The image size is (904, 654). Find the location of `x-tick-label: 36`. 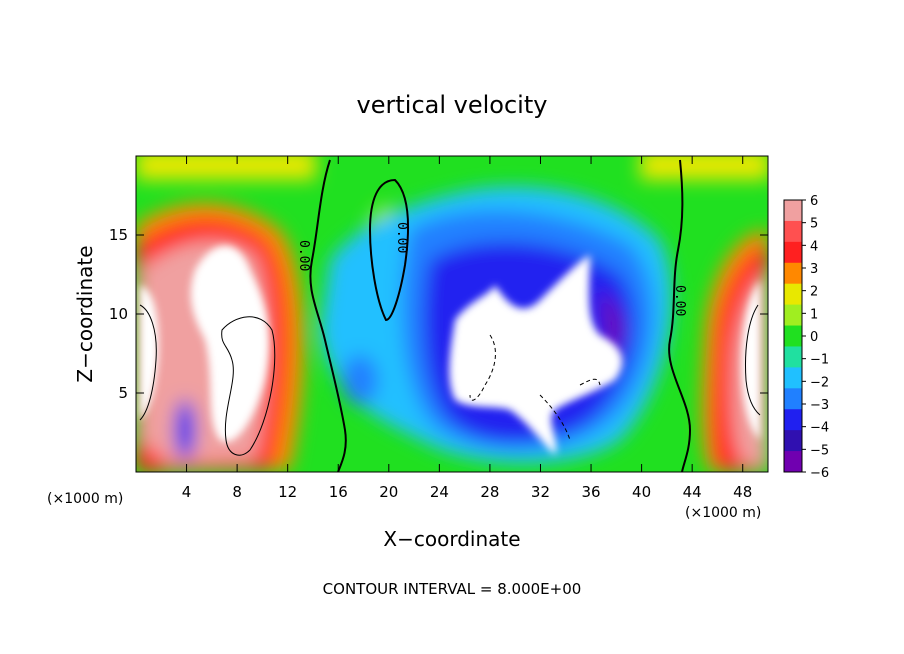

x-tick-label: 36 is located at coordinates (590, 492).